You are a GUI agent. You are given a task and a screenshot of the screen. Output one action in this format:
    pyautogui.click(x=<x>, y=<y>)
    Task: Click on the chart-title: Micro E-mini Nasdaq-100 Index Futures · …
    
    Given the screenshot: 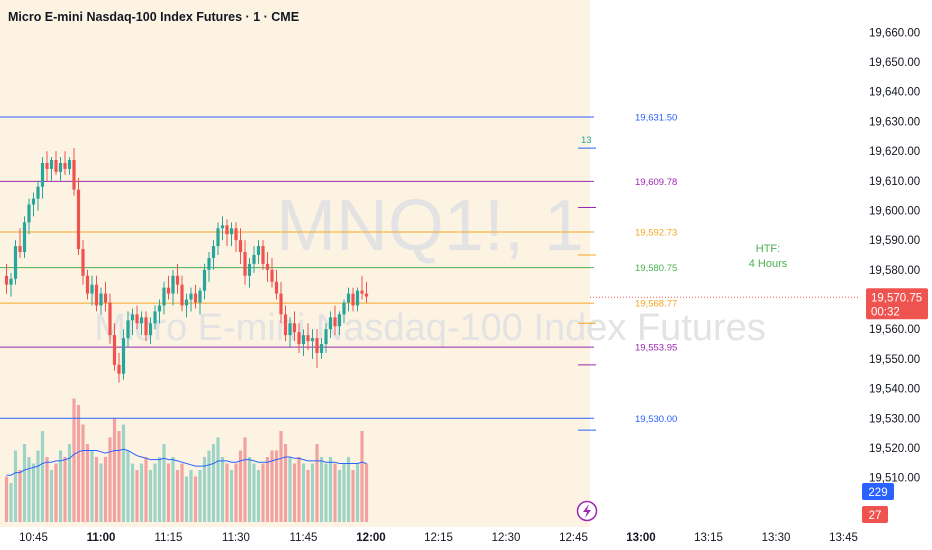 What is the action you would take?
    pyautogui.click(x=153, y=17)
    